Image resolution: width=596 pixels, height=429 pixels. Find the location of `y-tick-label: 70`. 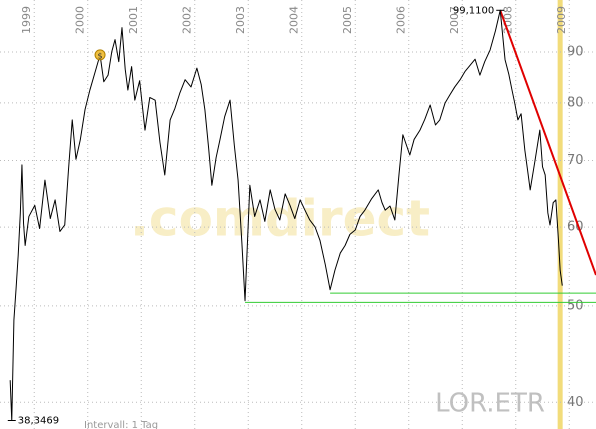

y-tick-label: 70 is located at coordinates (575, 160).